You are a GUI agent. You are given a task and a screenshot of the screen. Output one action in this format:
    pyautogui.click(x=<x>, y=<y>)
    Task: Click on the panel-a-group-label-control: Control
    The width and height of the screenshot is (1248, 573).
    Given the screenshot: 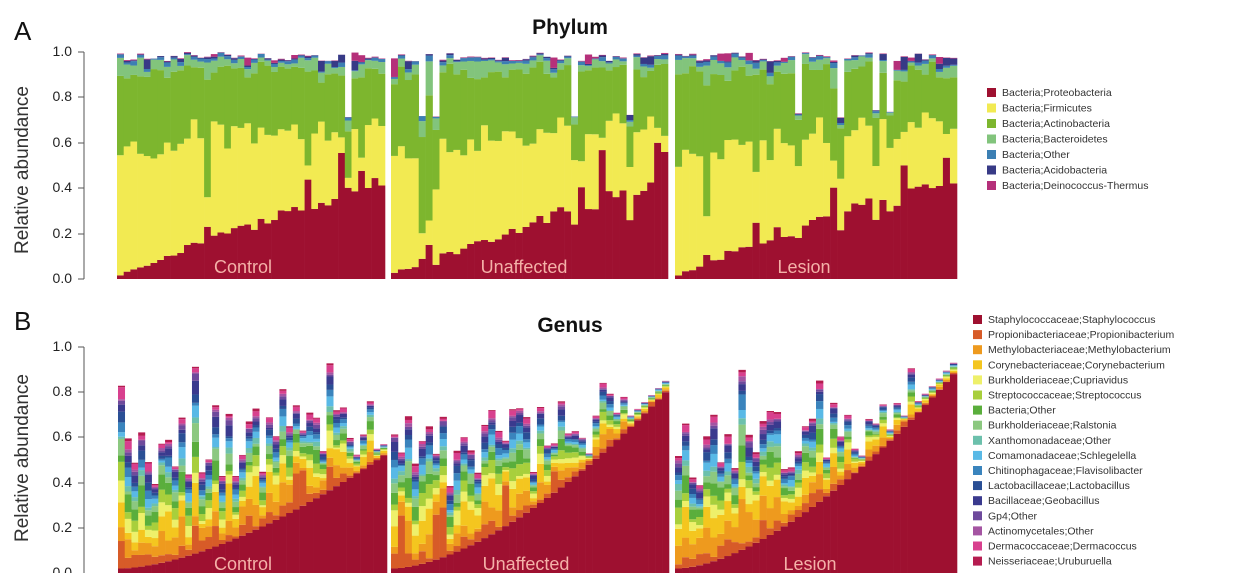 What is the action you would take?
    pyautogui.click(x=243, y=267)
    